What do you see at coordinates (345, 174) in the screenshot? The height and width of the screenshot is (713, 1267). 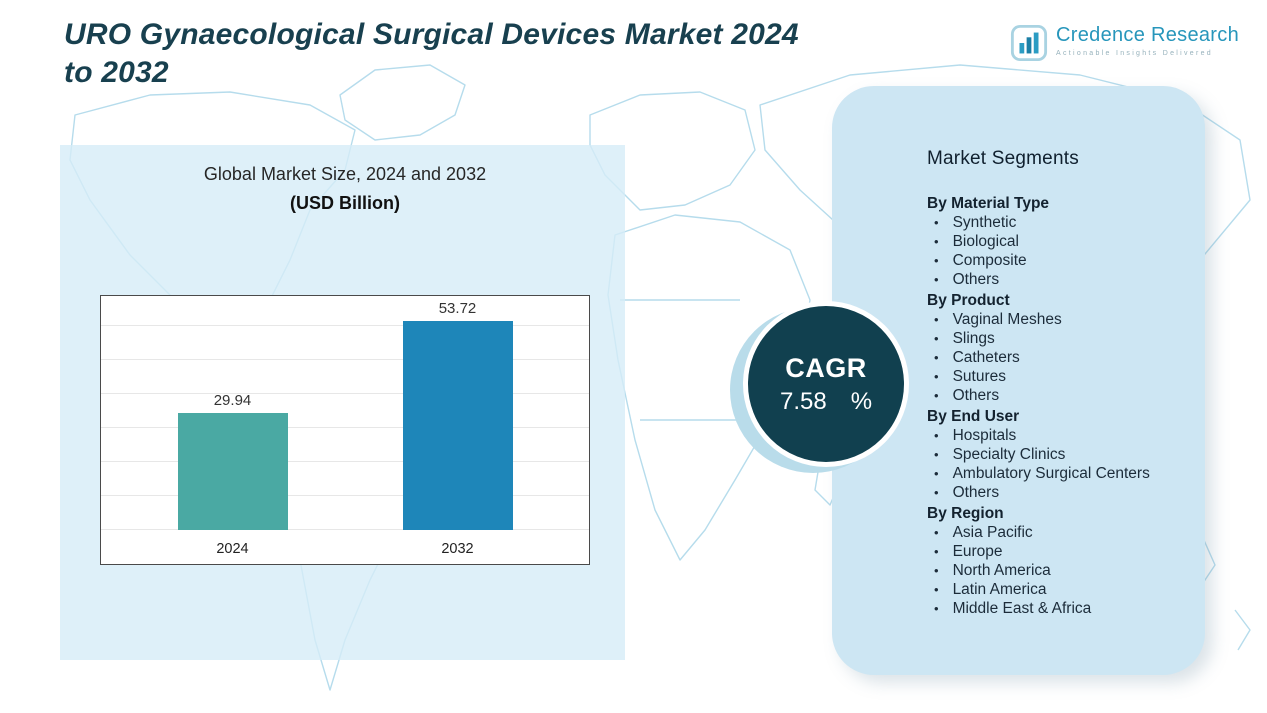 I see `chart-title: Global Market Size, 2024 and 2032` at bounding box center [345, 174].